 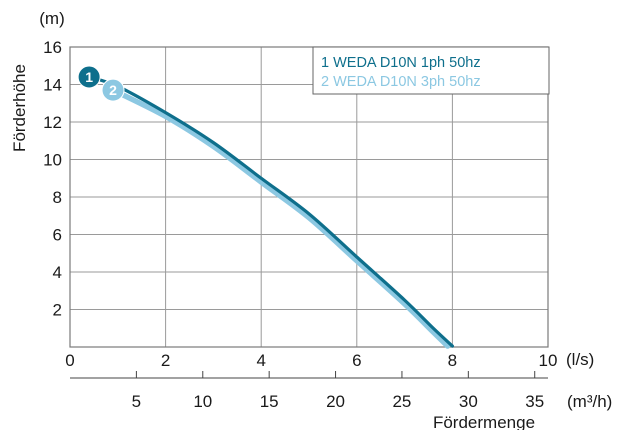 I want to click on x-primary-tick-label: 8, so click(x=452, y=360).